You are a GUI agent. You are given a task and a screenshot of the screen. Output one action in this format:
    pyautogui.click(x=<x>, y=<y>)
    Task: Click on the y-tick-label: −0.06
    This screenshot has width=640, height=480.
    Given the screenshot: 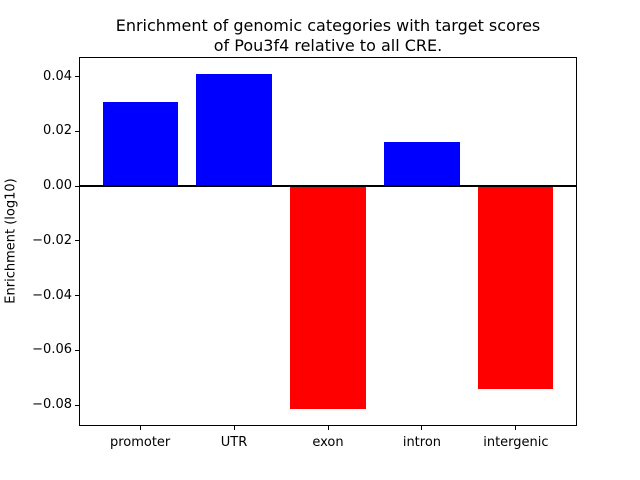 What is the action you would take?
    pyautogui.click(x=52, y=350)
    